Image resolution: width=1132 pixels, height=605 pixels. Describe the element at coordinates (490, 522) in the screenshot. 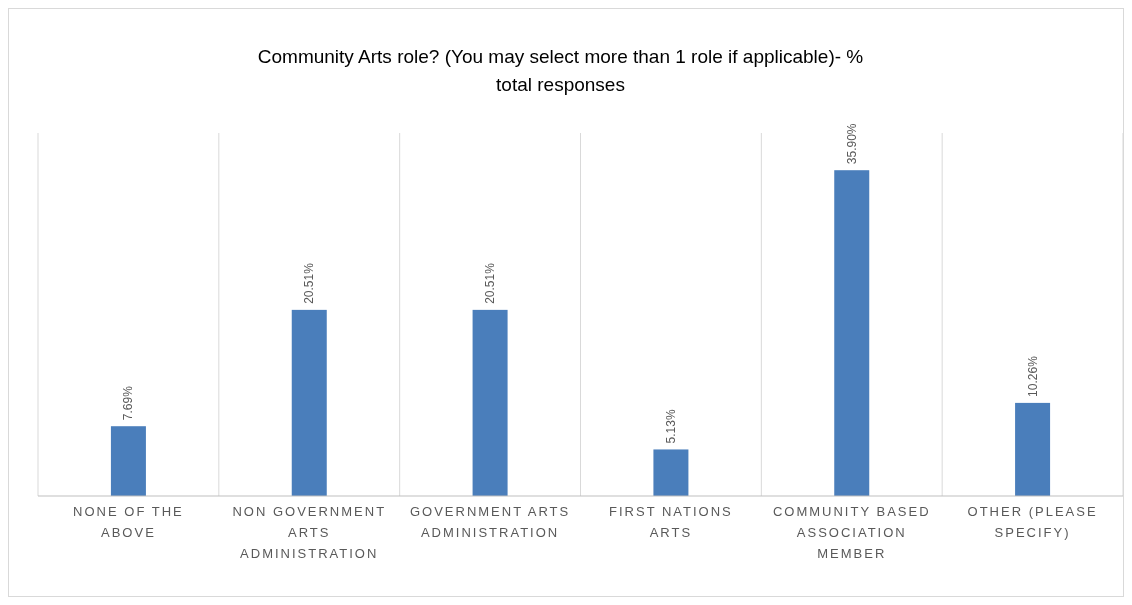

I see `x-tick-label: GOVERNMENT ARTS ADMINISTRATION` at that location.